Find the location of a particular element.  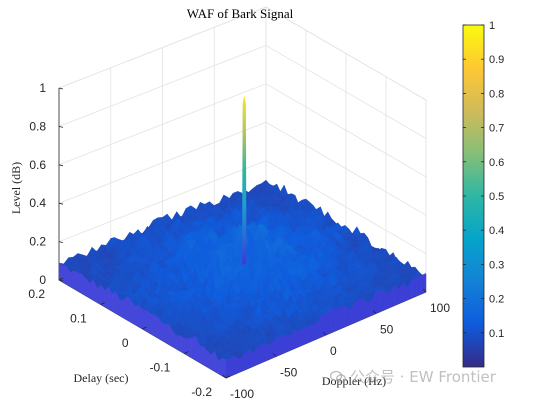

y-tick-label: -0.2 is located at coordinates (201, 392).